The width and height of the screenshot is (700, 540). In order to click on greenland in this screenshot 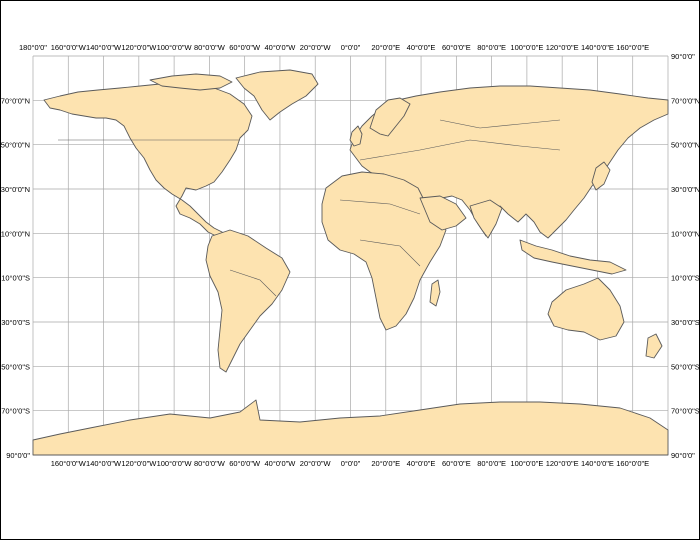, I will do `click(277, 95)`.